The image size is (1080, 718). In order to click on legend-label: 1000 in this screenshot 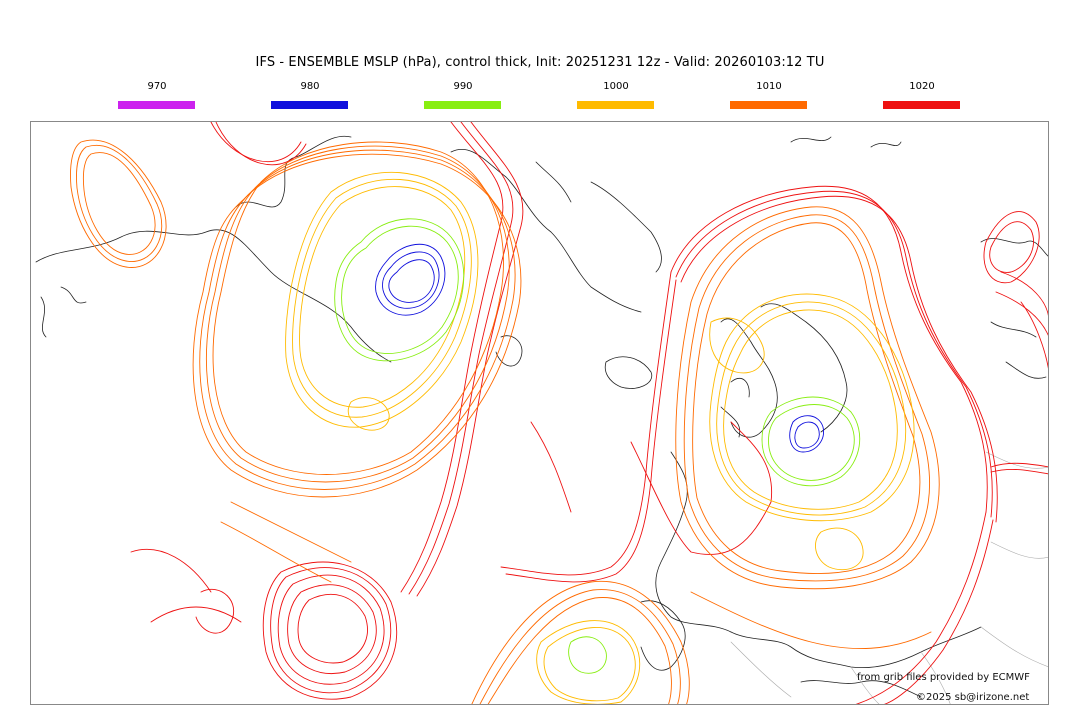, I will do `click(616, 86)`.